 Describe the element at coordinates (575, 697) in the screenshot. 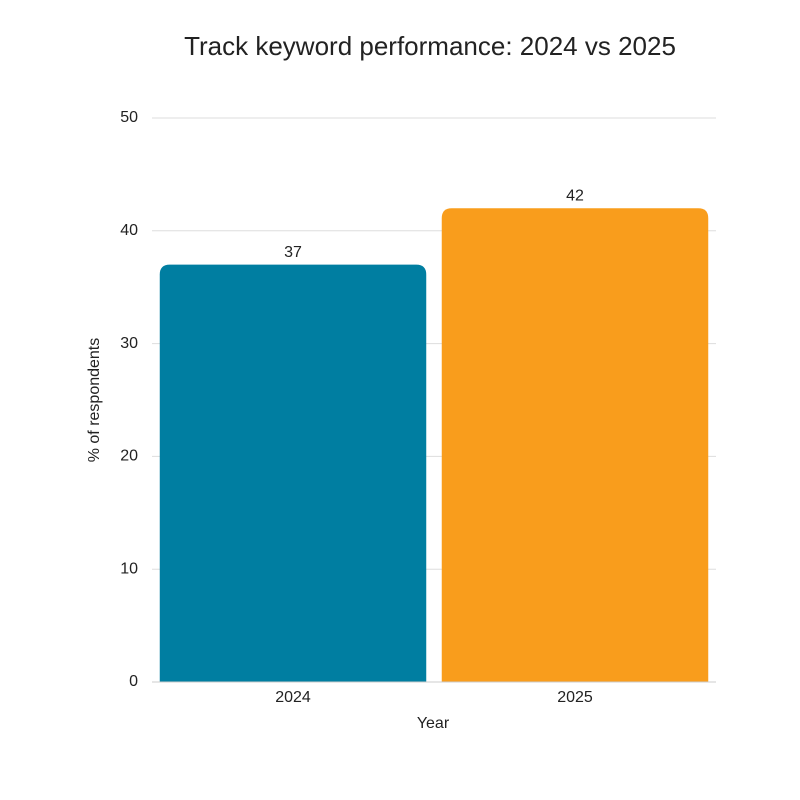

I see `x-tick-label: 2025` at that location.